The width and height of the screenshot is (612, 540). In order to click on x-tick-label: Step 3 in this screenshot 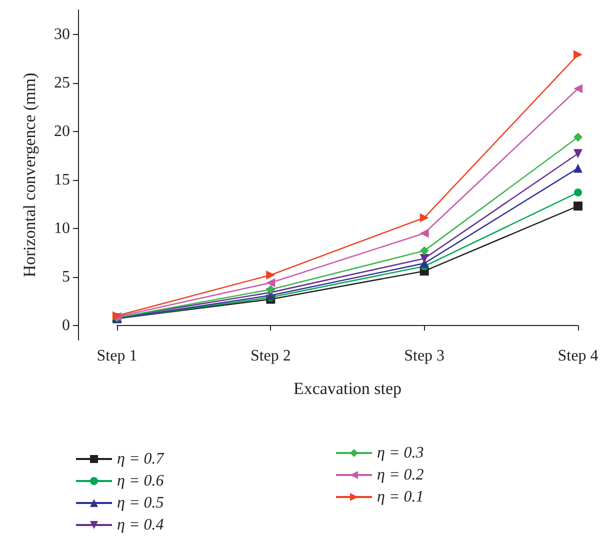, I will do `click(424, 356)`.